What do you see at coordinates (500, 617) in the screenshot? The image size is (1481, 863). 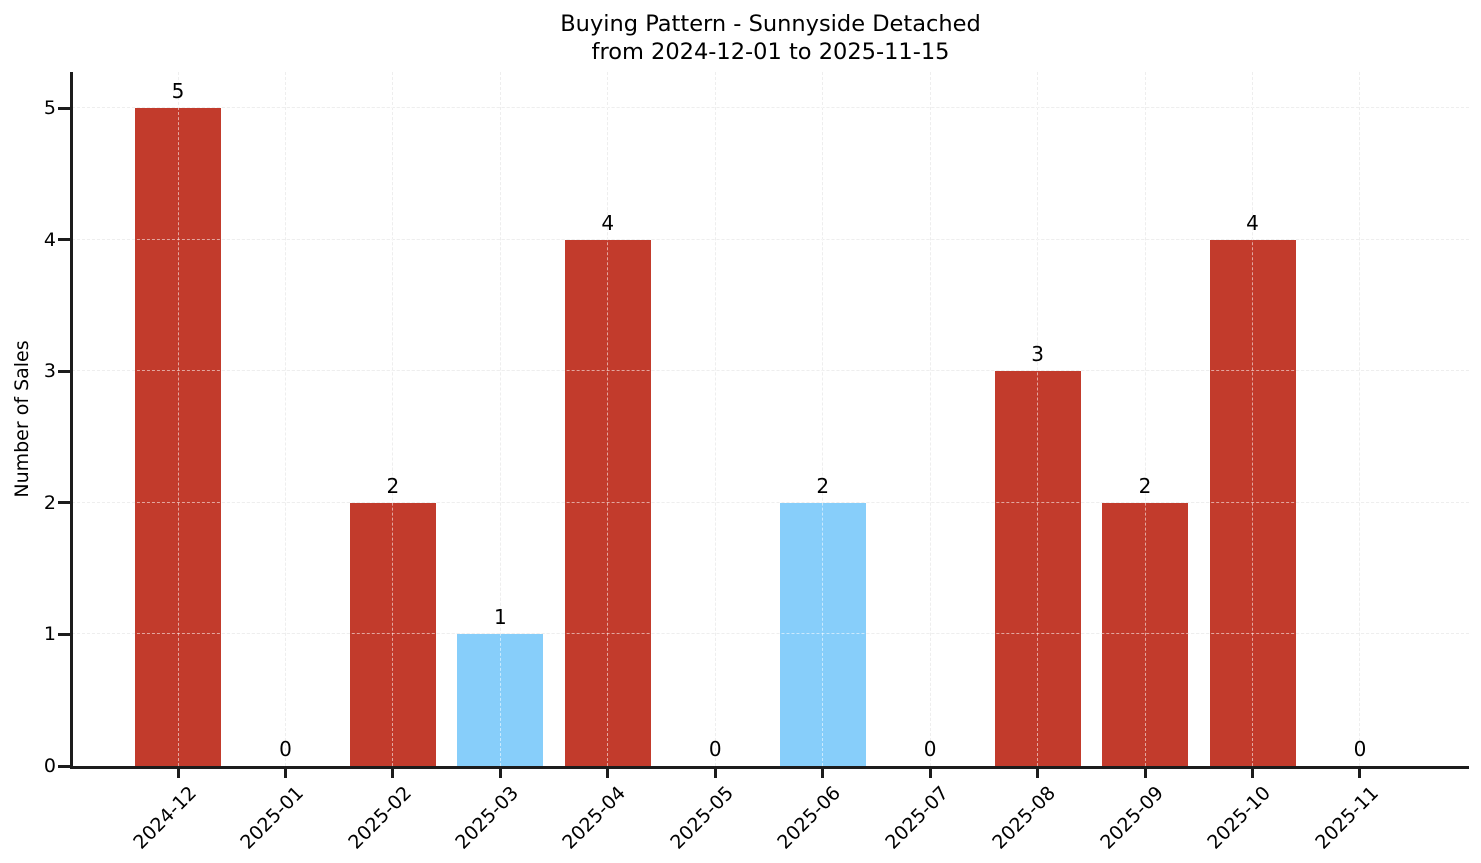 I see `bar-value-label: 1` at bounding box center [500, 617].